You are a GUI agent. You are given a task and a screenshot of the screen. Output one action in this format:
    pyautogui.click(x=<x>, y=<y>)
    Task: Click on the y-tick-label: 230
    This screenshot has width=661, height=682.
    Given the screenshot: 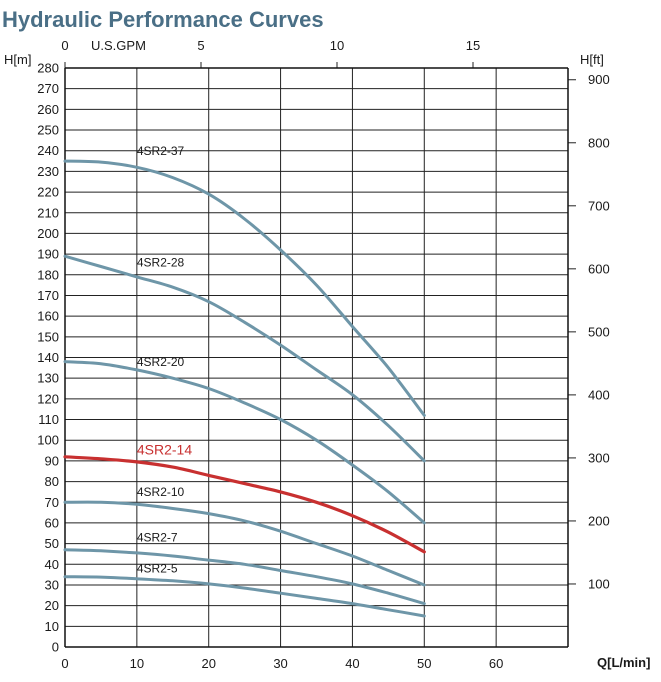 What is the action you would take?
    pyautogui.click(x=48, y=171)
    